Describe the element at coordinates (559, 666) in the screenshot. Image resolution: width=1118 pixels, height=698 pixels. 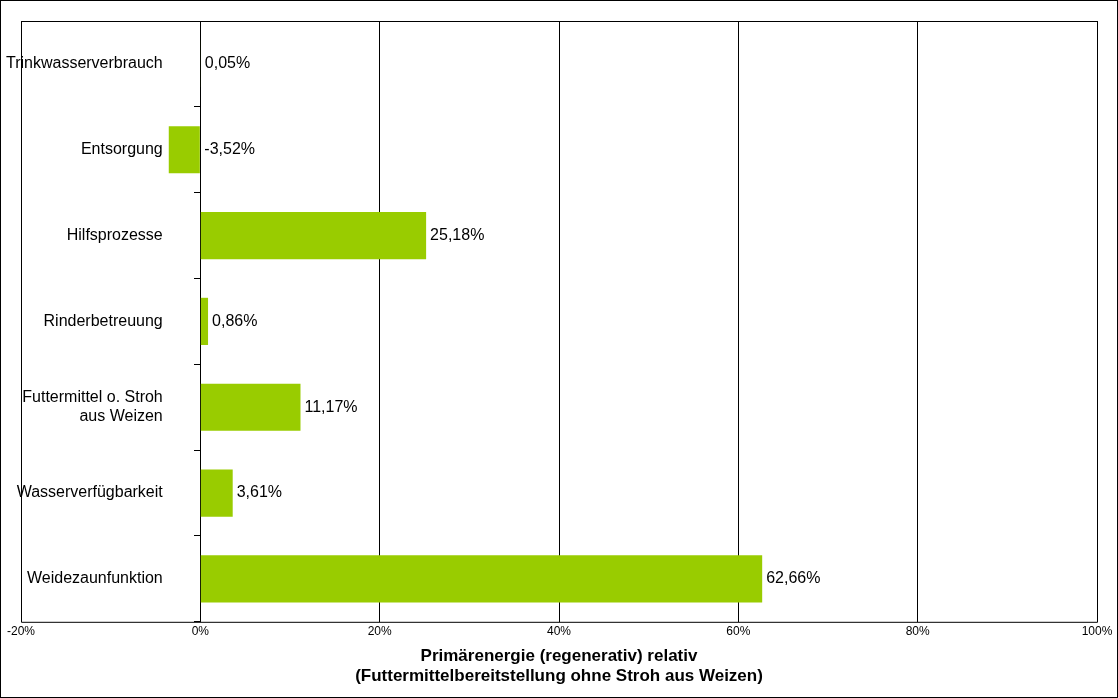
I see `x-axis-title: Primärenergie (regenerativ) relativ (Futtermittelbereitstellung ohne Stroh aus Weizen)` at that location.